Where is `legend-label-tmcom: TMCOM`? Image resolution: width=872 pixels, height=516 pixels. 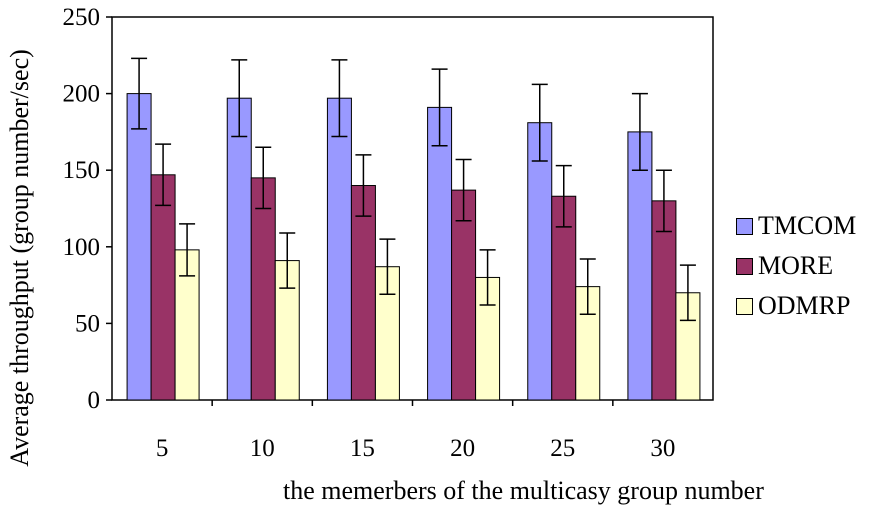 legend-label-tmcom: TMCOM is located at coordinates (807, 225).